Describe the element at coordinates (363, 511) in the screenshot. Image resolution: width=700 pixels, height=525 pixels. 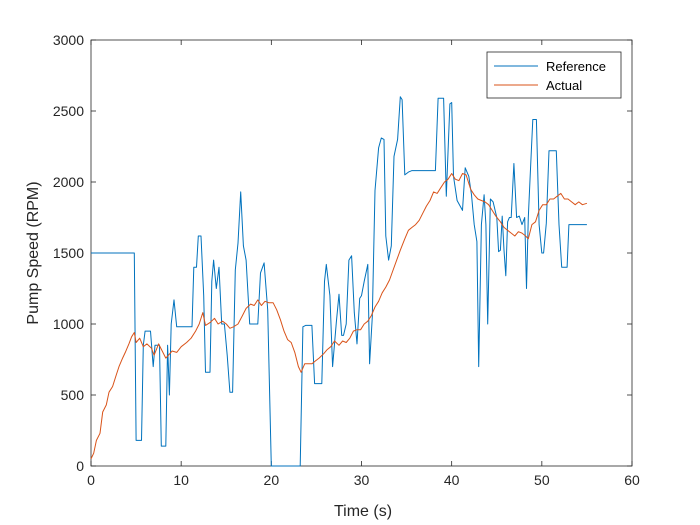
I see `x-axis-label: Time (s)` at that location.